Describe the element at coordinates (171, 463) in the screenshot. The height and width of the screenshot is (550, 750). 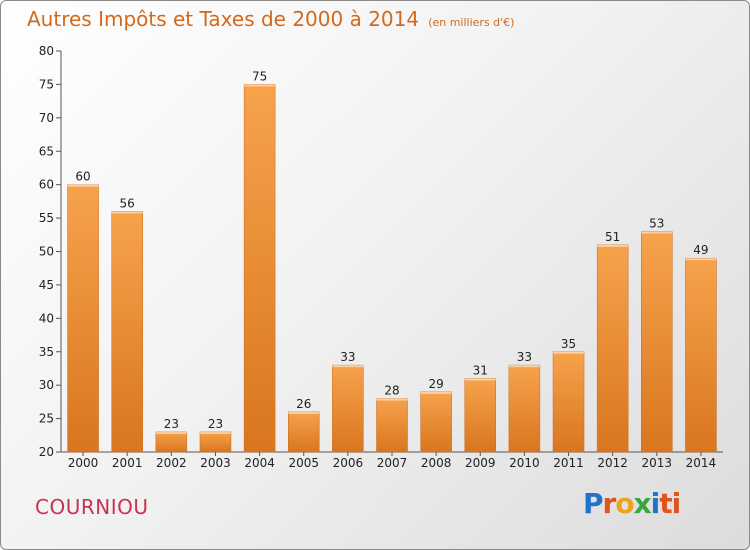
I see `x-tick-label-2002: 2002` at that location.